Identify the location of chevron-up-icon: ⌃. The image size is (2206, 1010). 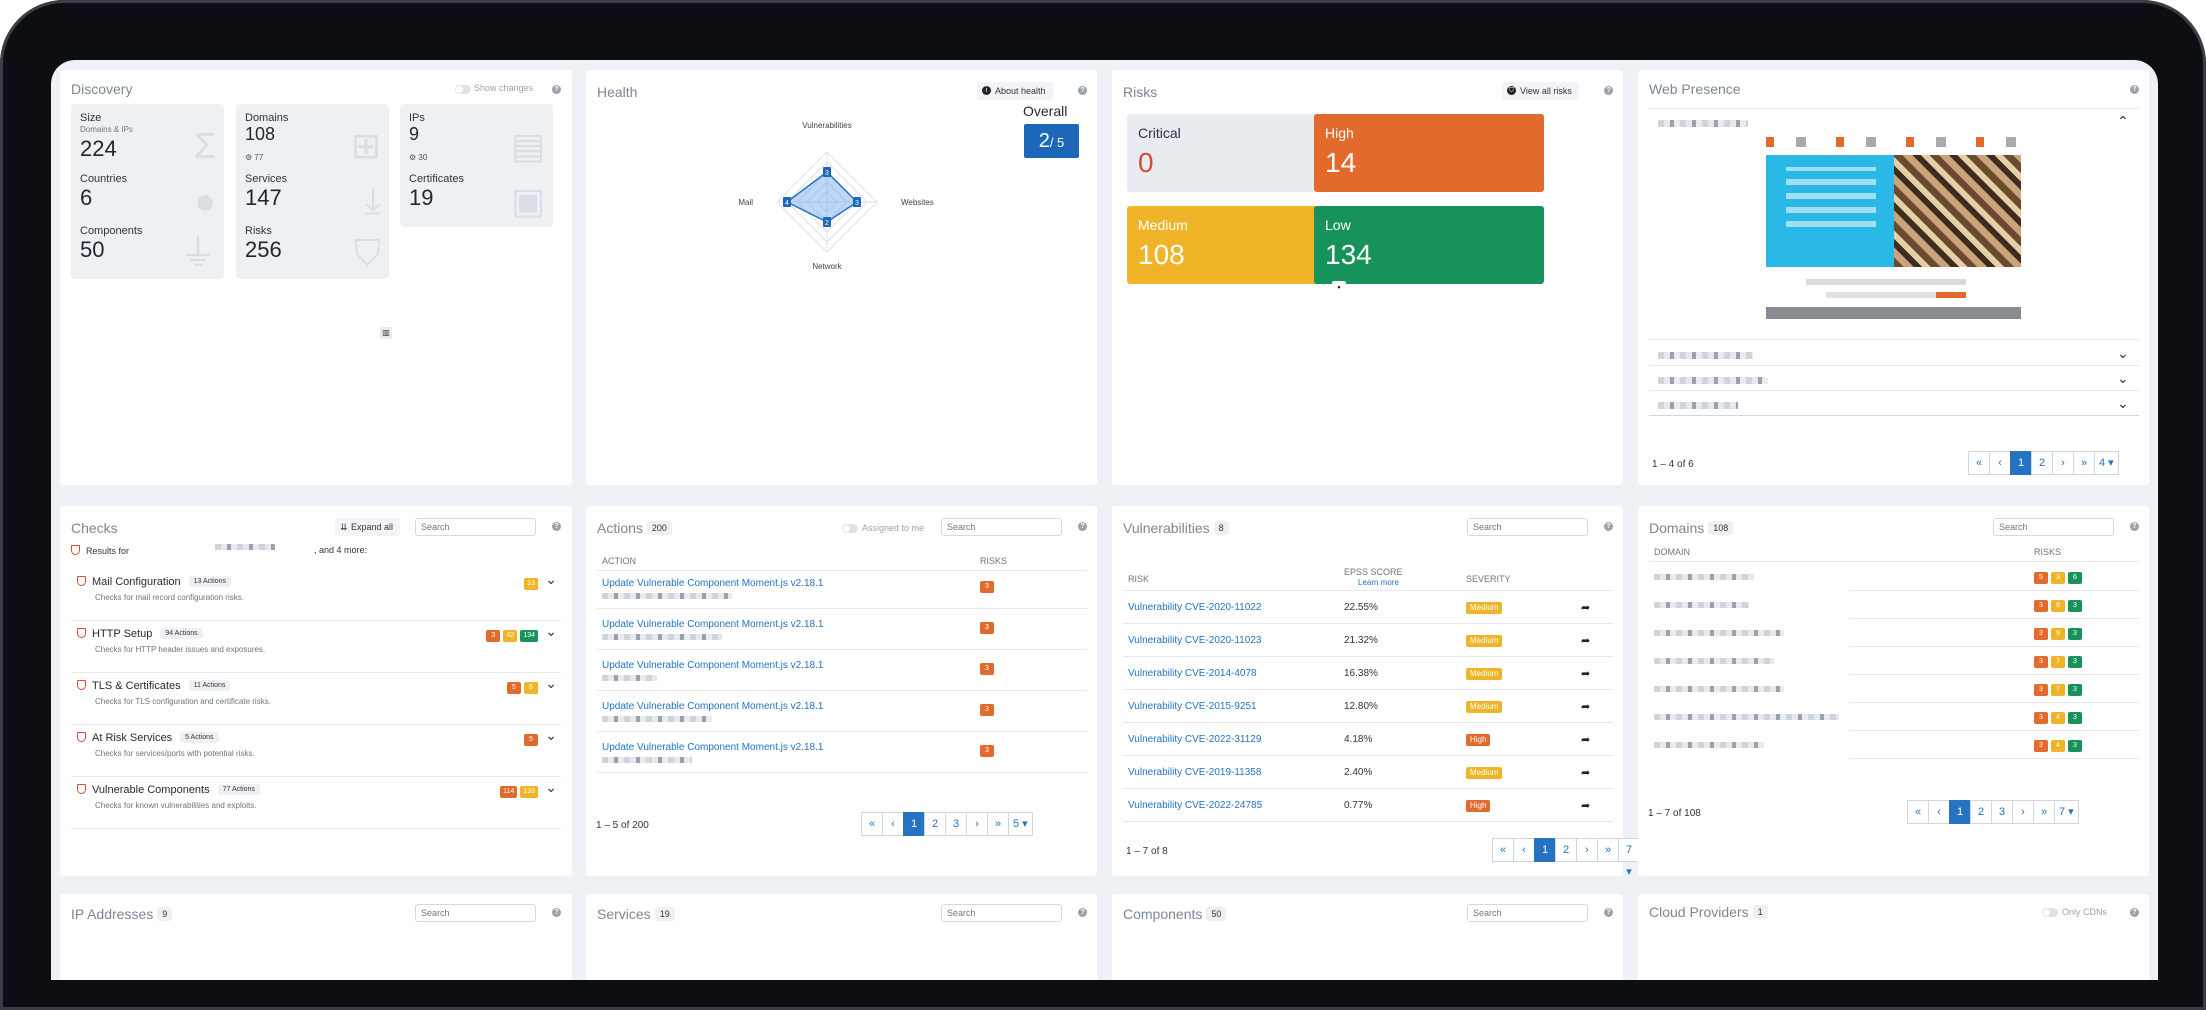
(2123, 121).